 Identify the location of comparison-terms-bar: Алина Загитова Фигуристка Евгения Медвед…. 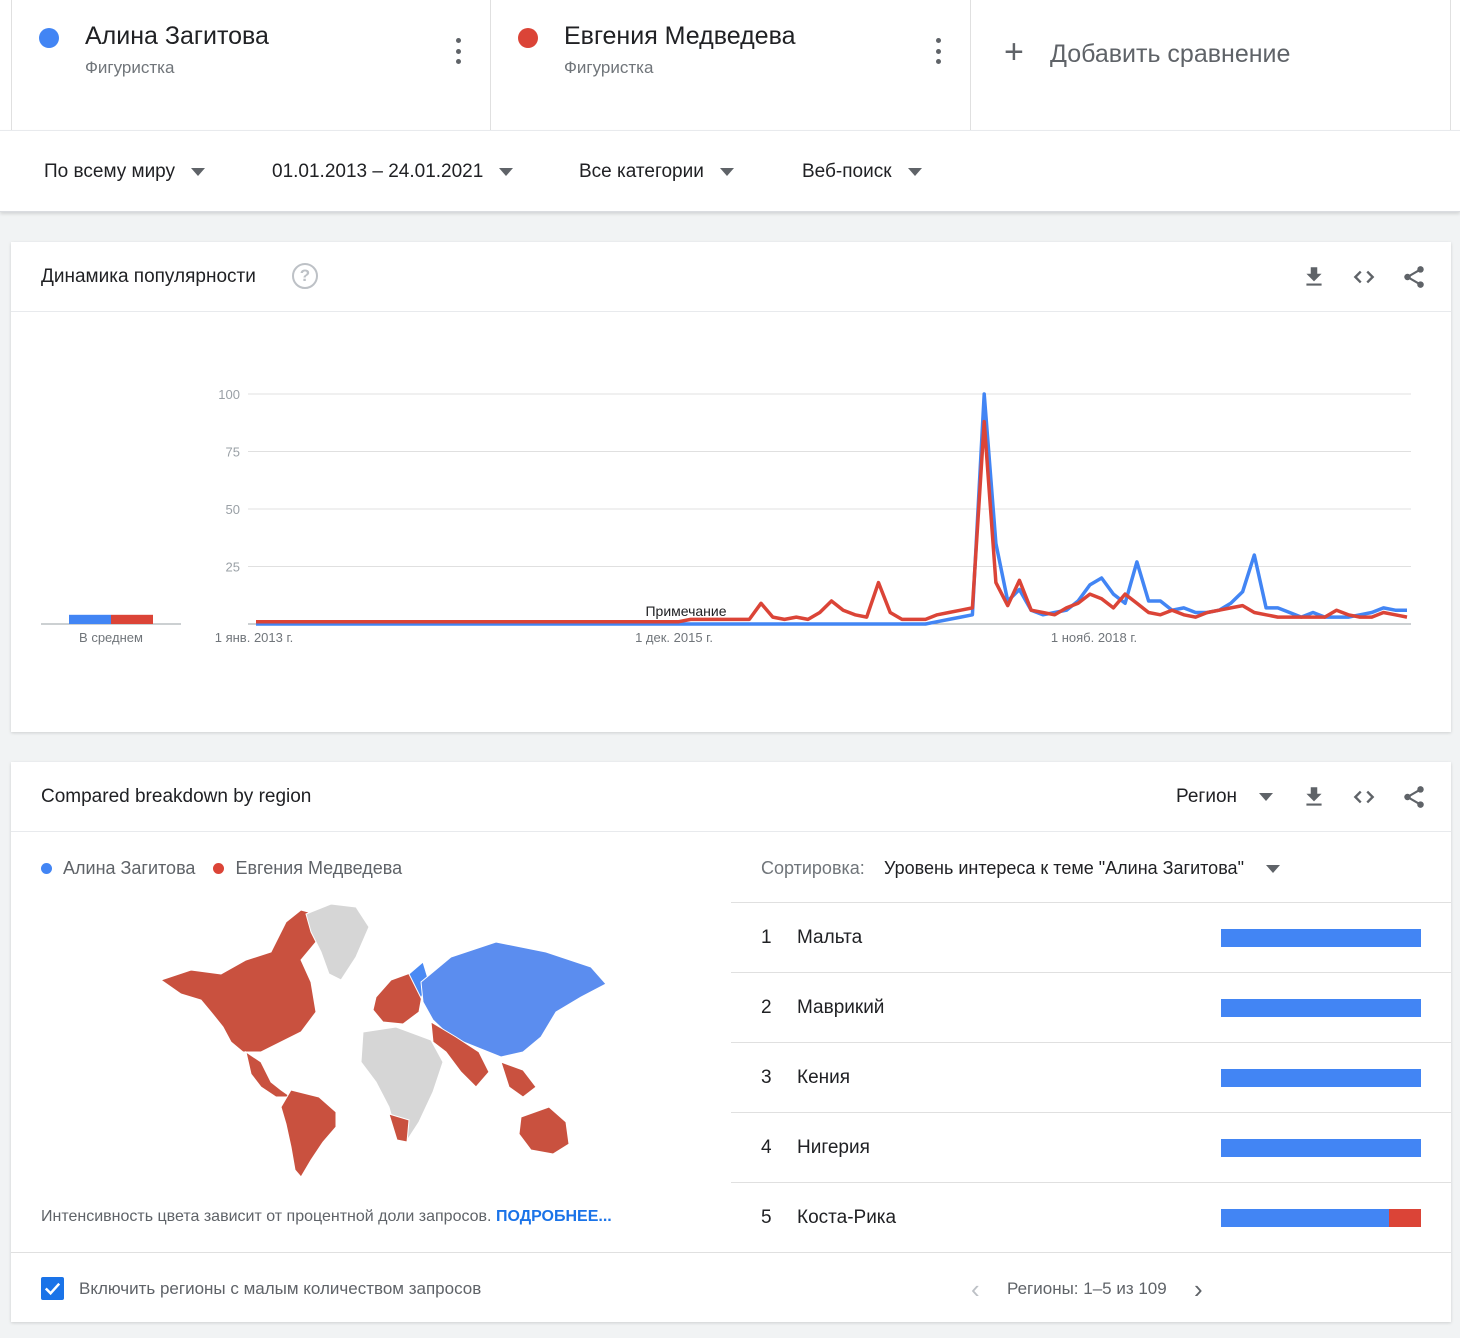
(730, 65).